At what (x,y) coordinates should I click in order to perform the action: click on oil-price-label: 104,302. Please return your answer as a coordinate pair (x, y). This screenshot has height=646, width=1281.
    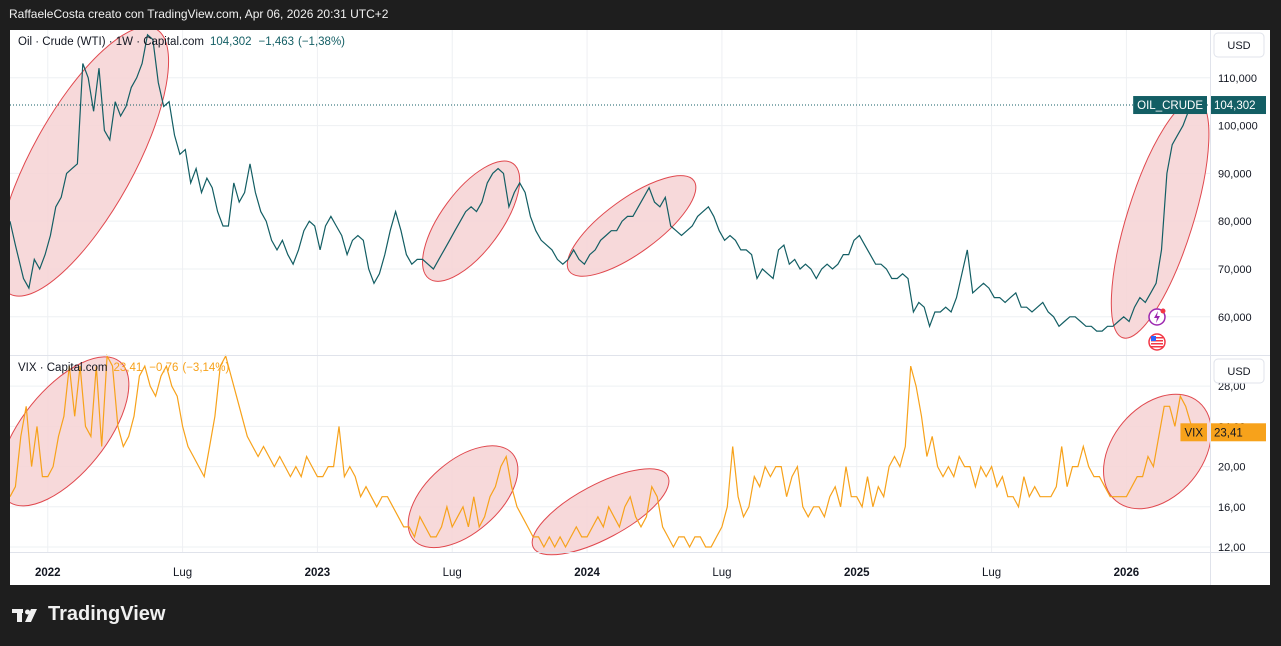
    Looking at the image, I should click on (1235, 106).